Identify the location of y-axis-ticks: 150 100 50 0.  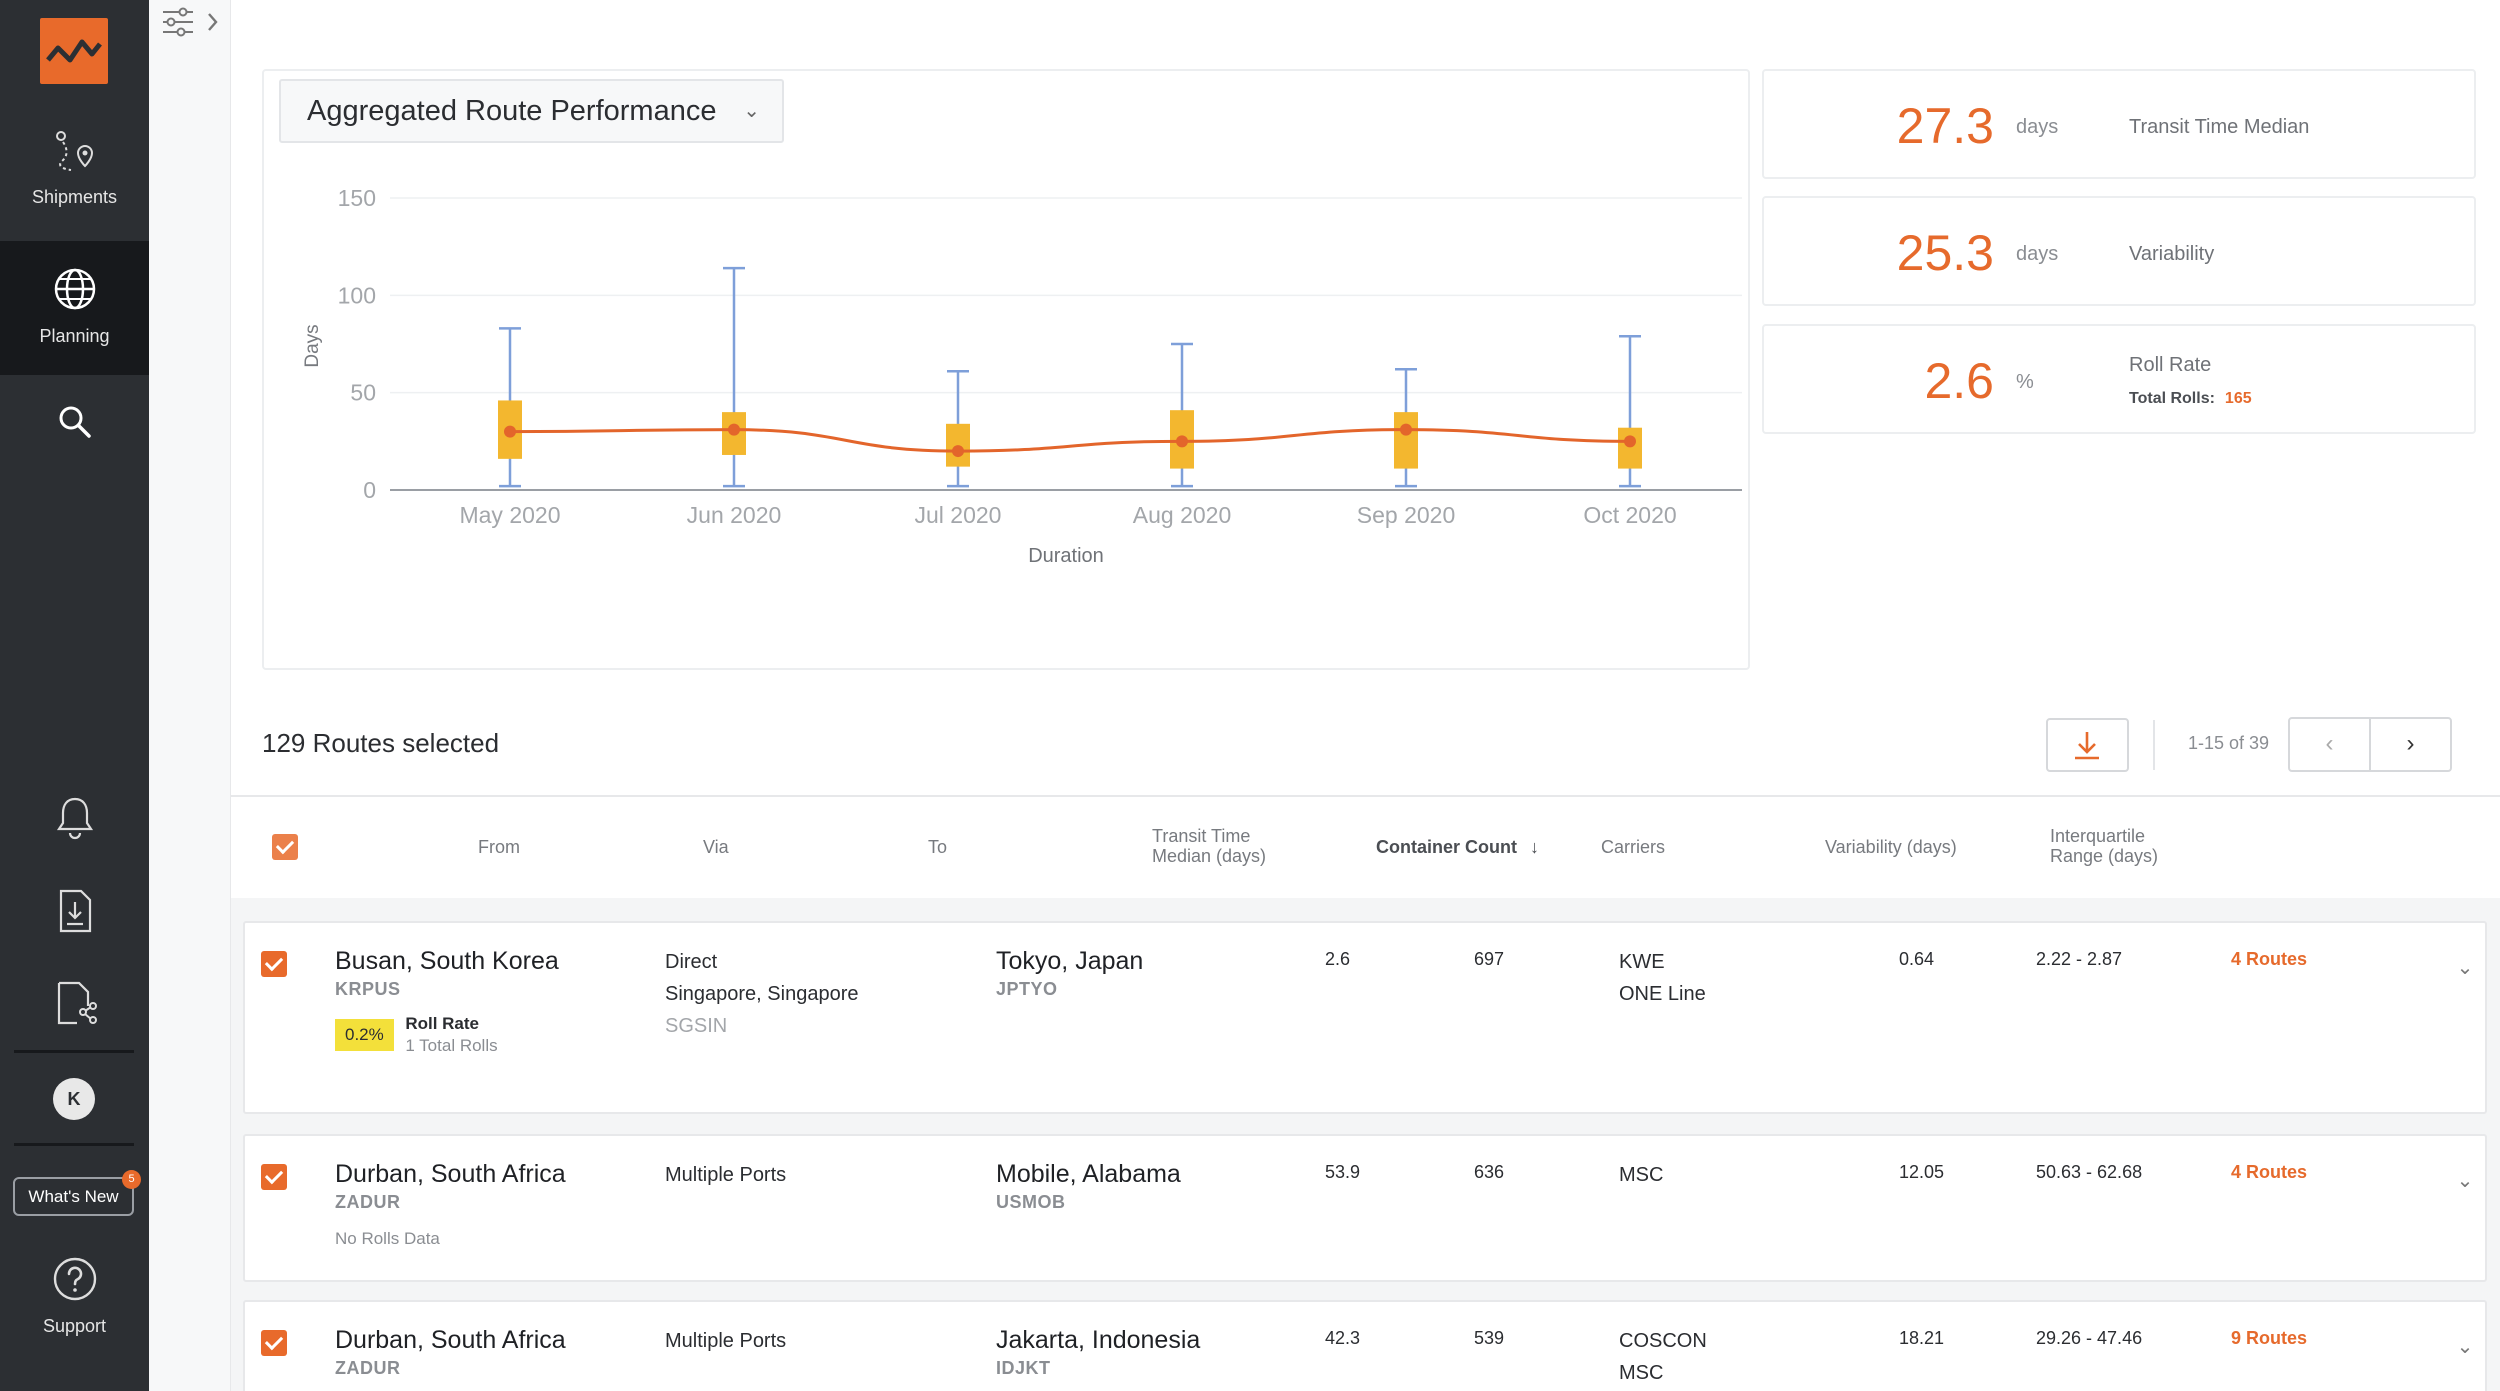
(357, 344).